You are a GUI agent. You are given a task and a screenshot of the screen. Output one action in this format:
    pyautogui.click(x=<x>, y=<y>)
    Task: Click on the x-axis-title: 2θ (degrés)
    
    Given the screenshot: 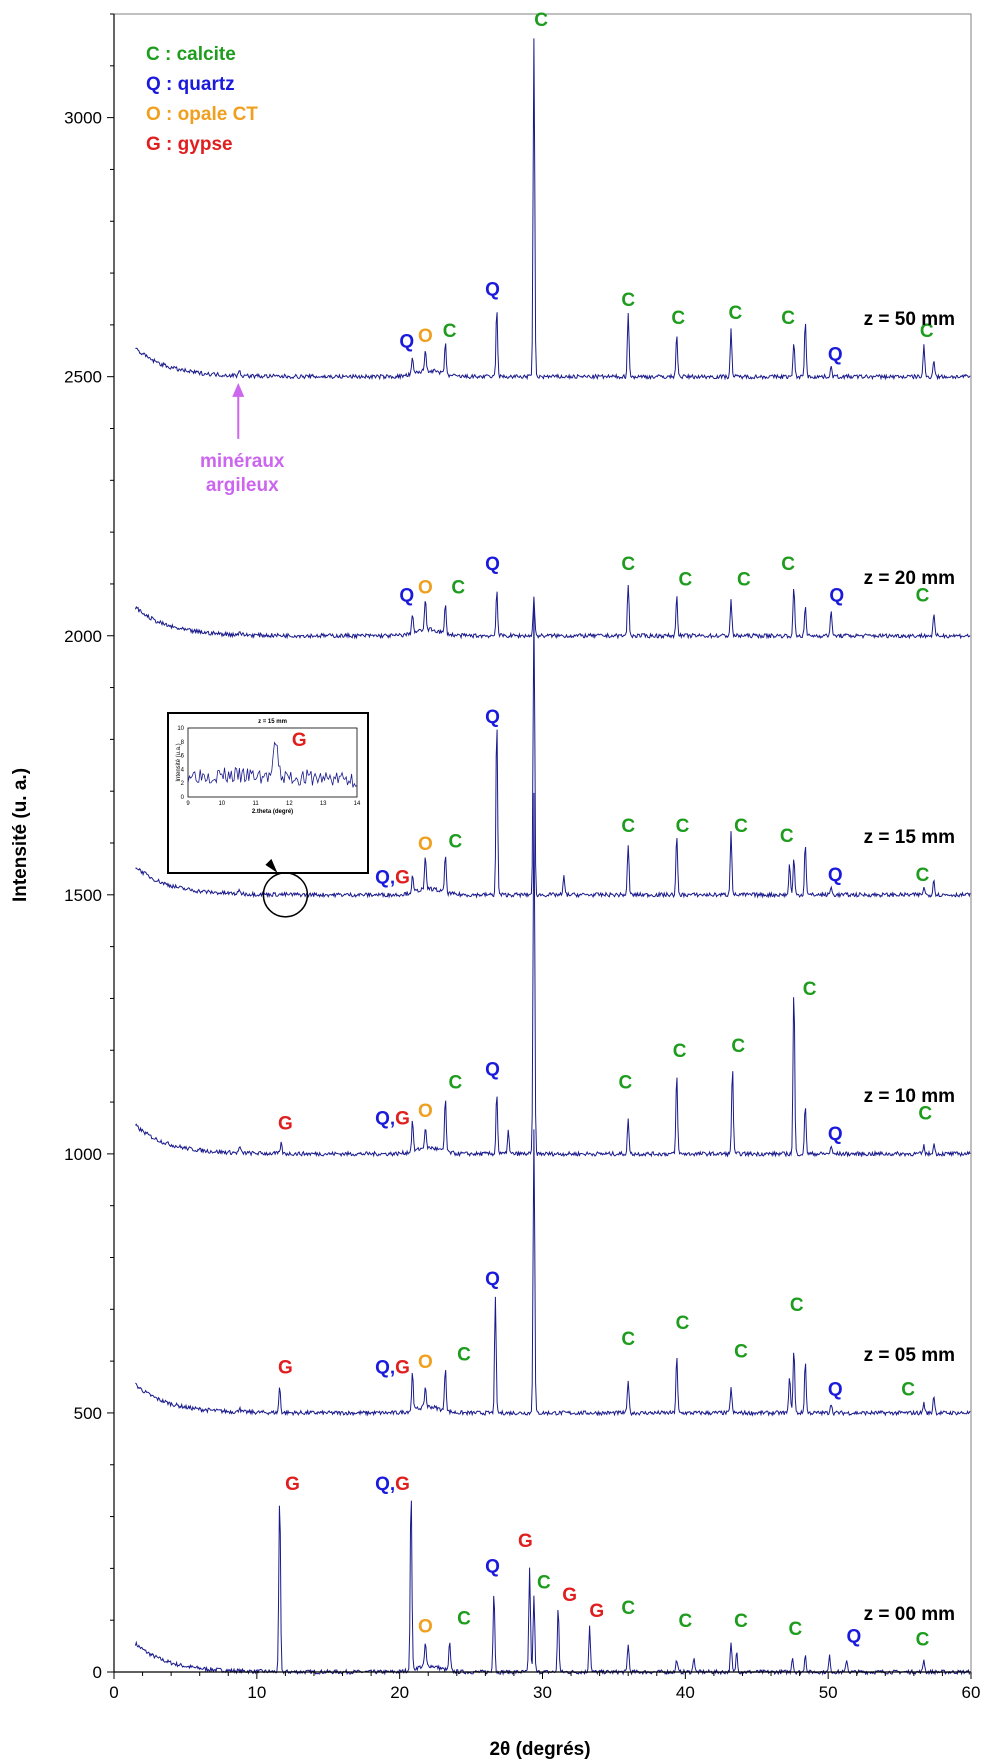 What is the action you would take?
    pyautogui.click(x=539, y=1749)
    